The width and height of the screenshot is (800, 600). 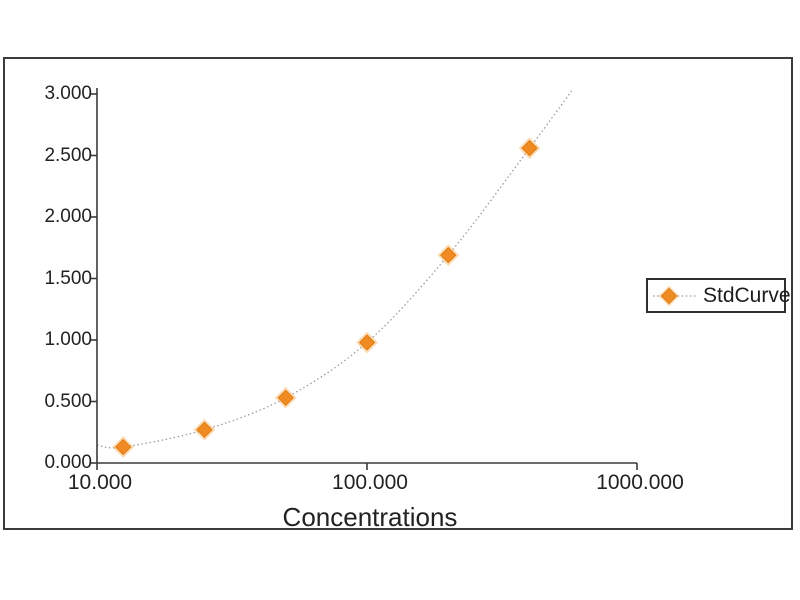 What do you see at coordinates (747, 295) in the screenshot?
I see `legend-label: StdCurve` at bounding box center [747, 295].